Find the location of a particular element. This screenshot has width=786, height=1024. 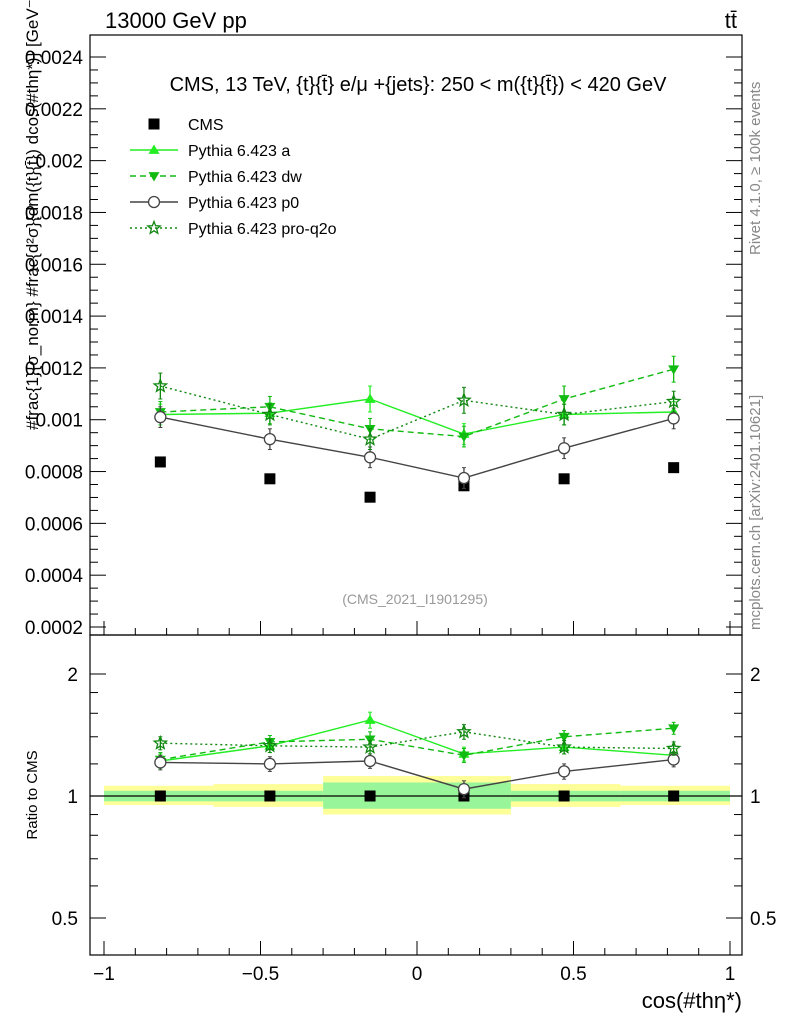

ratio-tick-label-left: 2 is located at coordinates (72, 675).